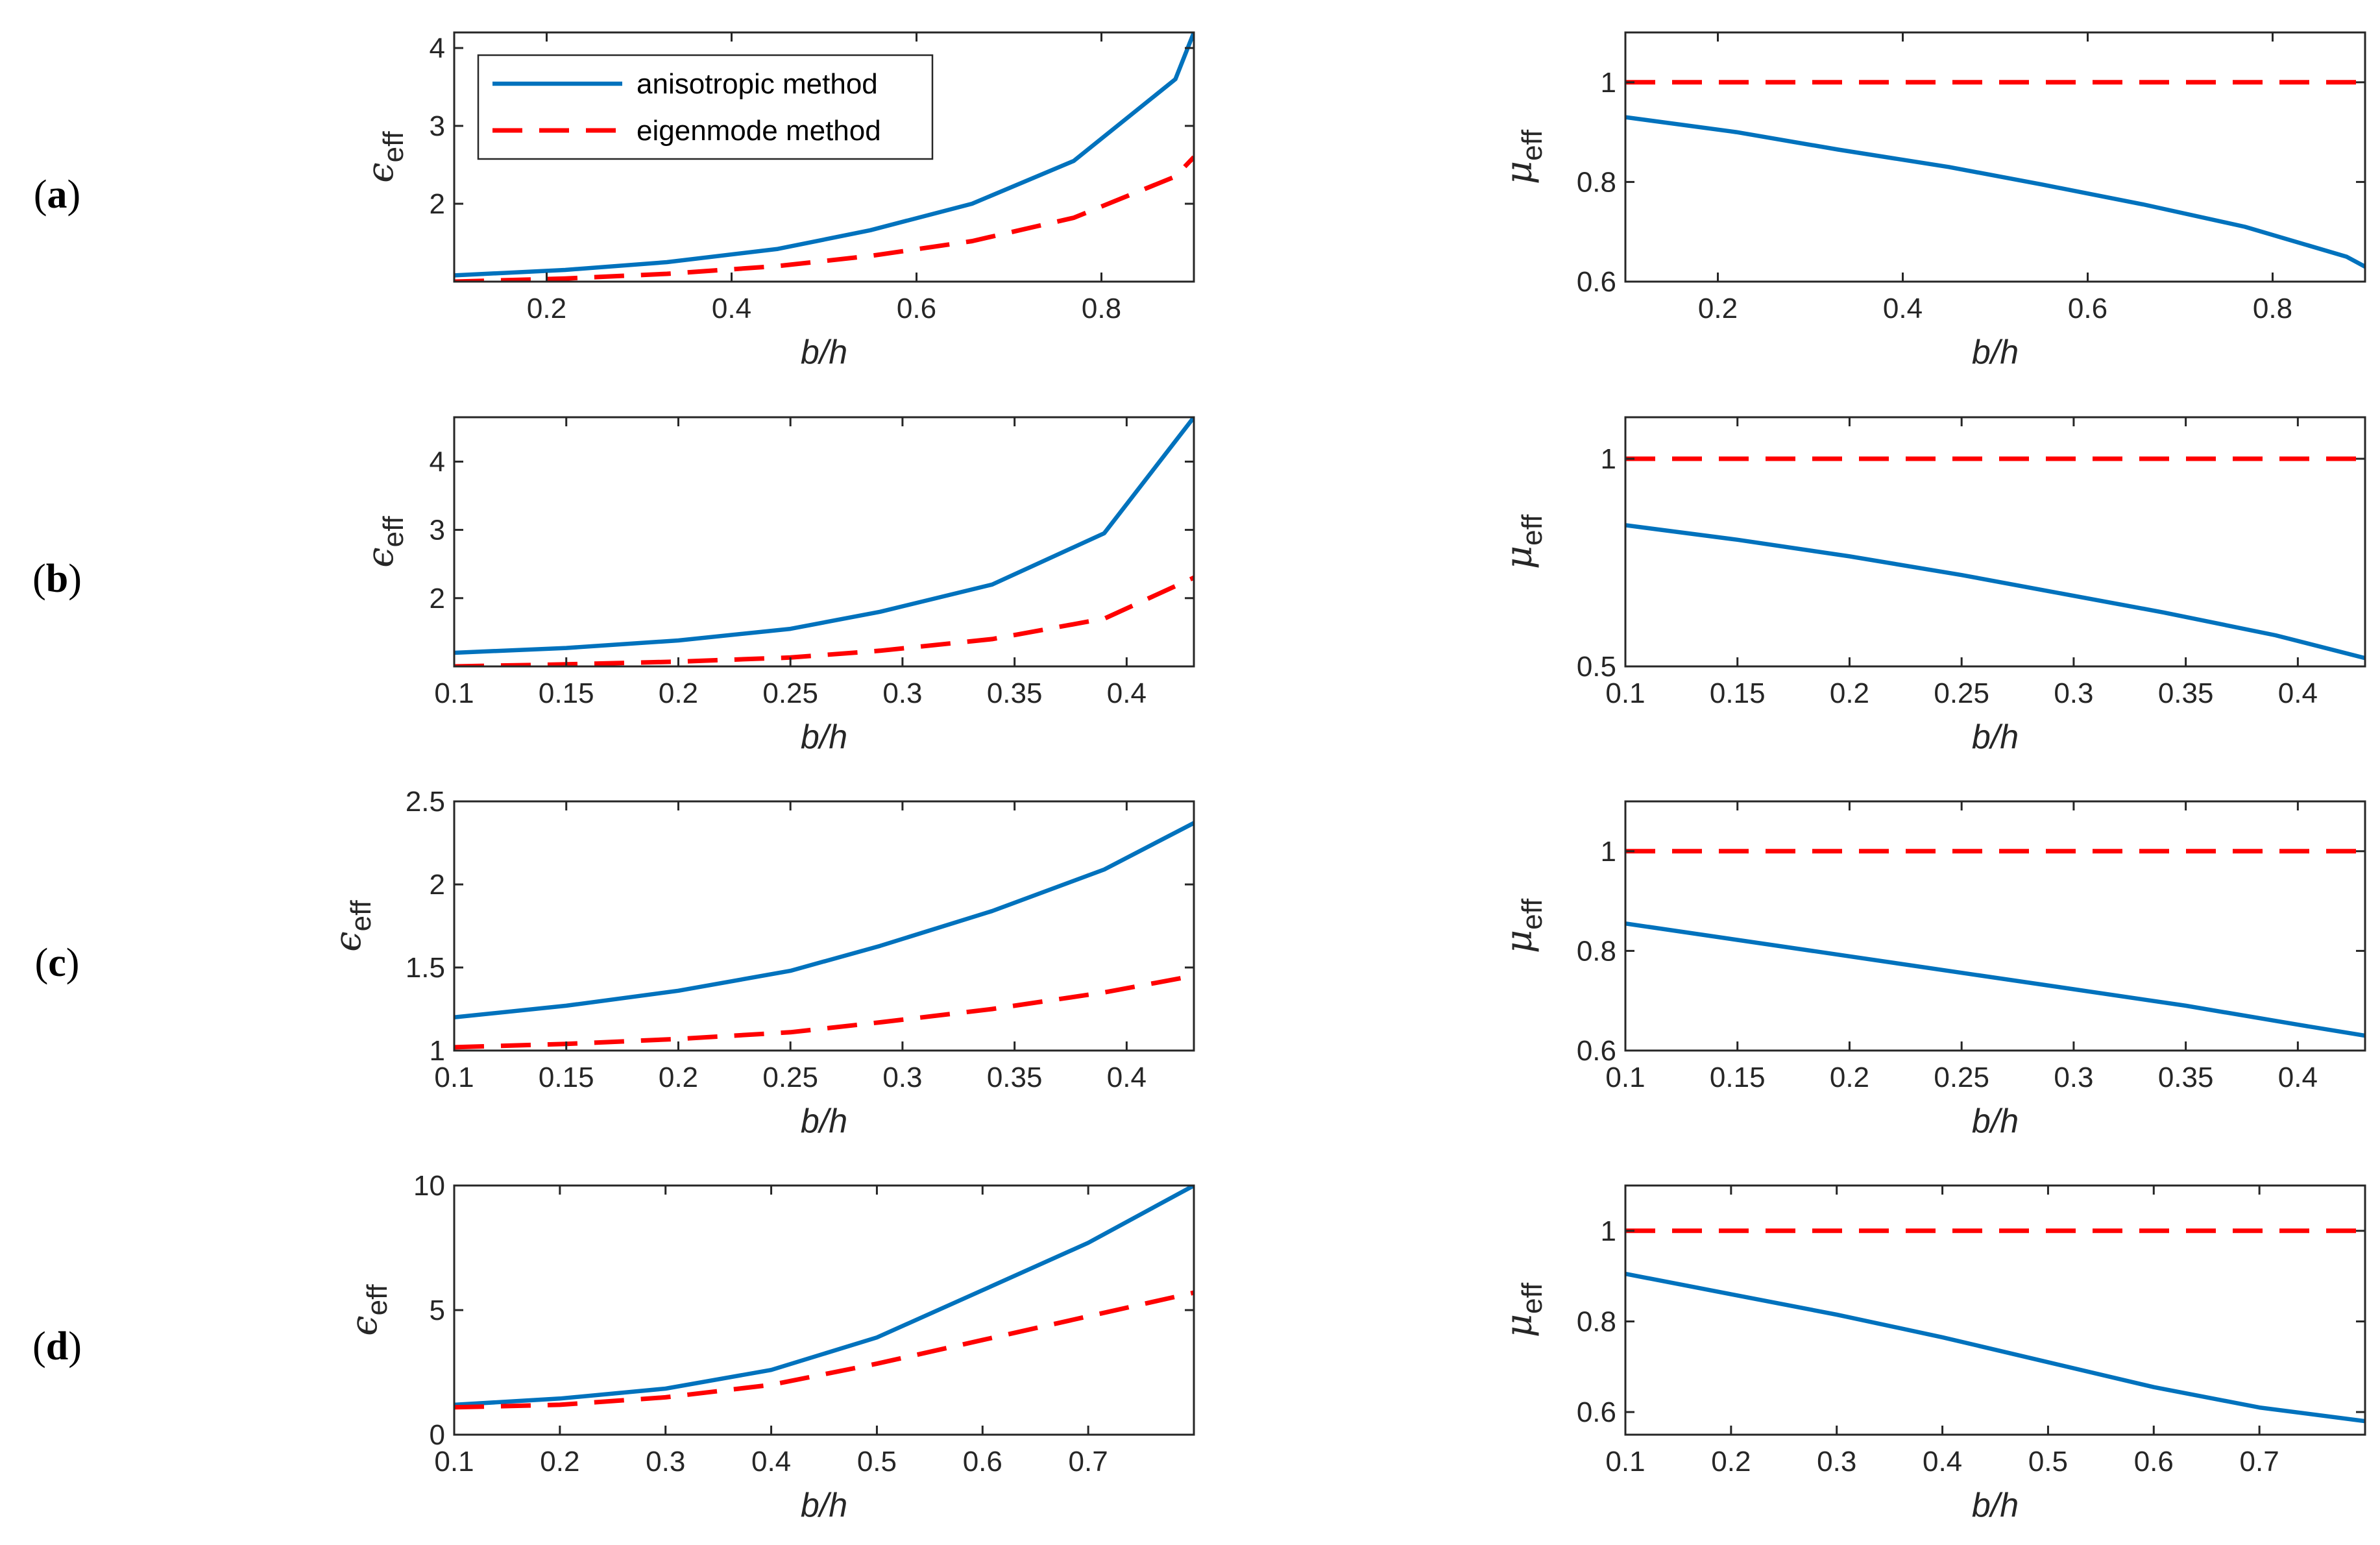 Image resolution: width=2380 pixels, height=1545 pixels. I want to click on plot-b-eps: 0.1 0.15 0.2 0.25 0.3 0.35 0.4 2 3 4 b/h ϵeff, so click(777, 586).